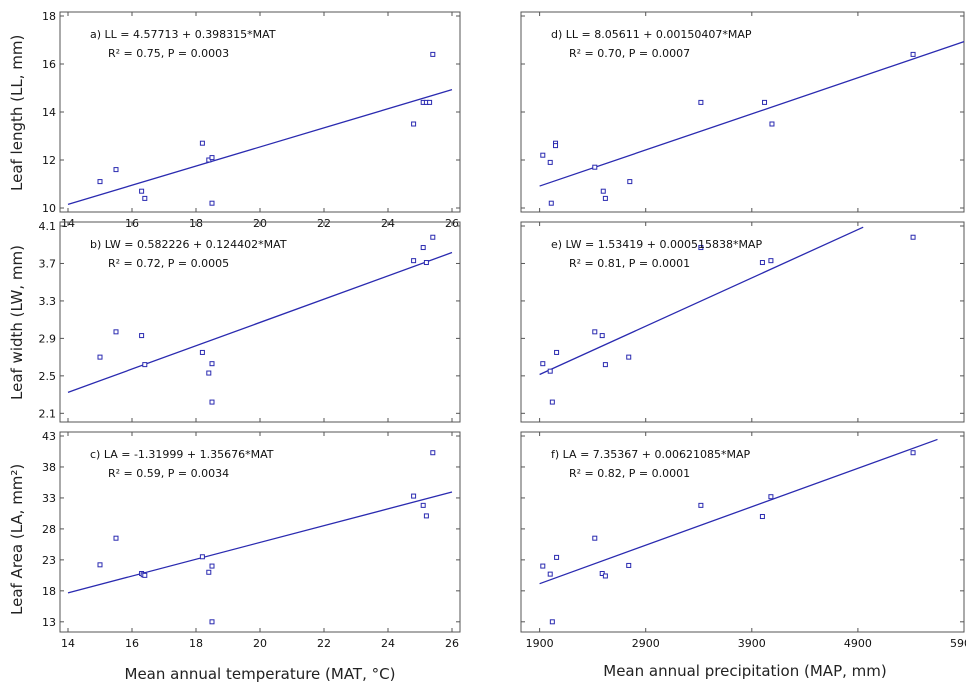 This screenshot has width=966, height=689. Describe the element at coordinates (738, 511) in the screenshot. I see `panel-f-fit-line` at that location.